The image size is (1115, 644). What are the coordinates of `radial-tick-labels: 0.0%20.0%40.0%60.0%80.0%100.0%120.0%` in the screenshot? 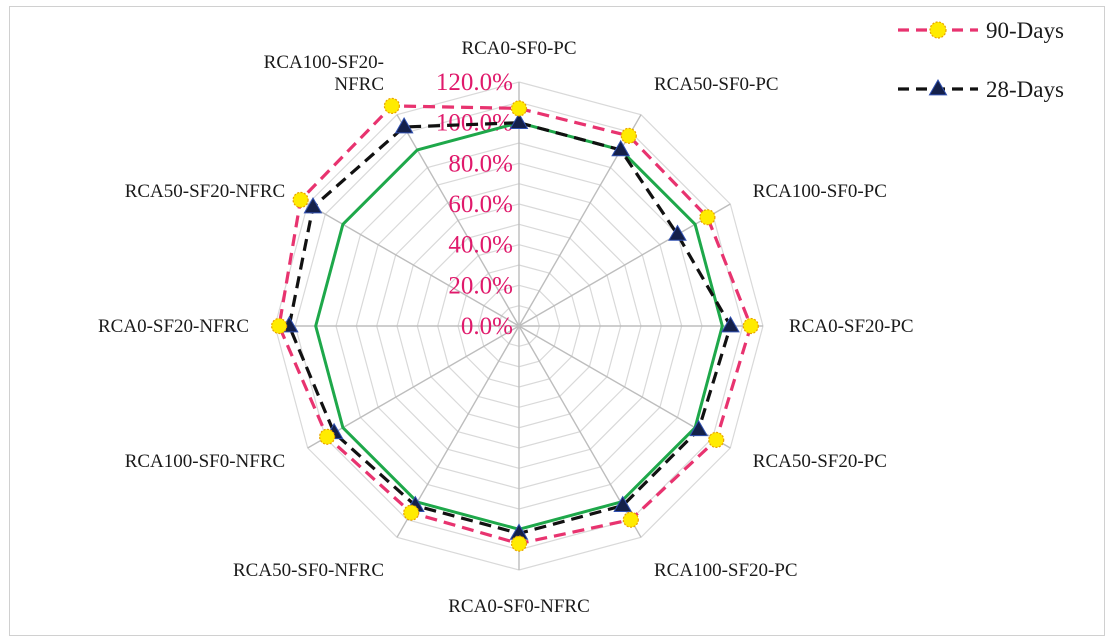 It's located at (474, 204).